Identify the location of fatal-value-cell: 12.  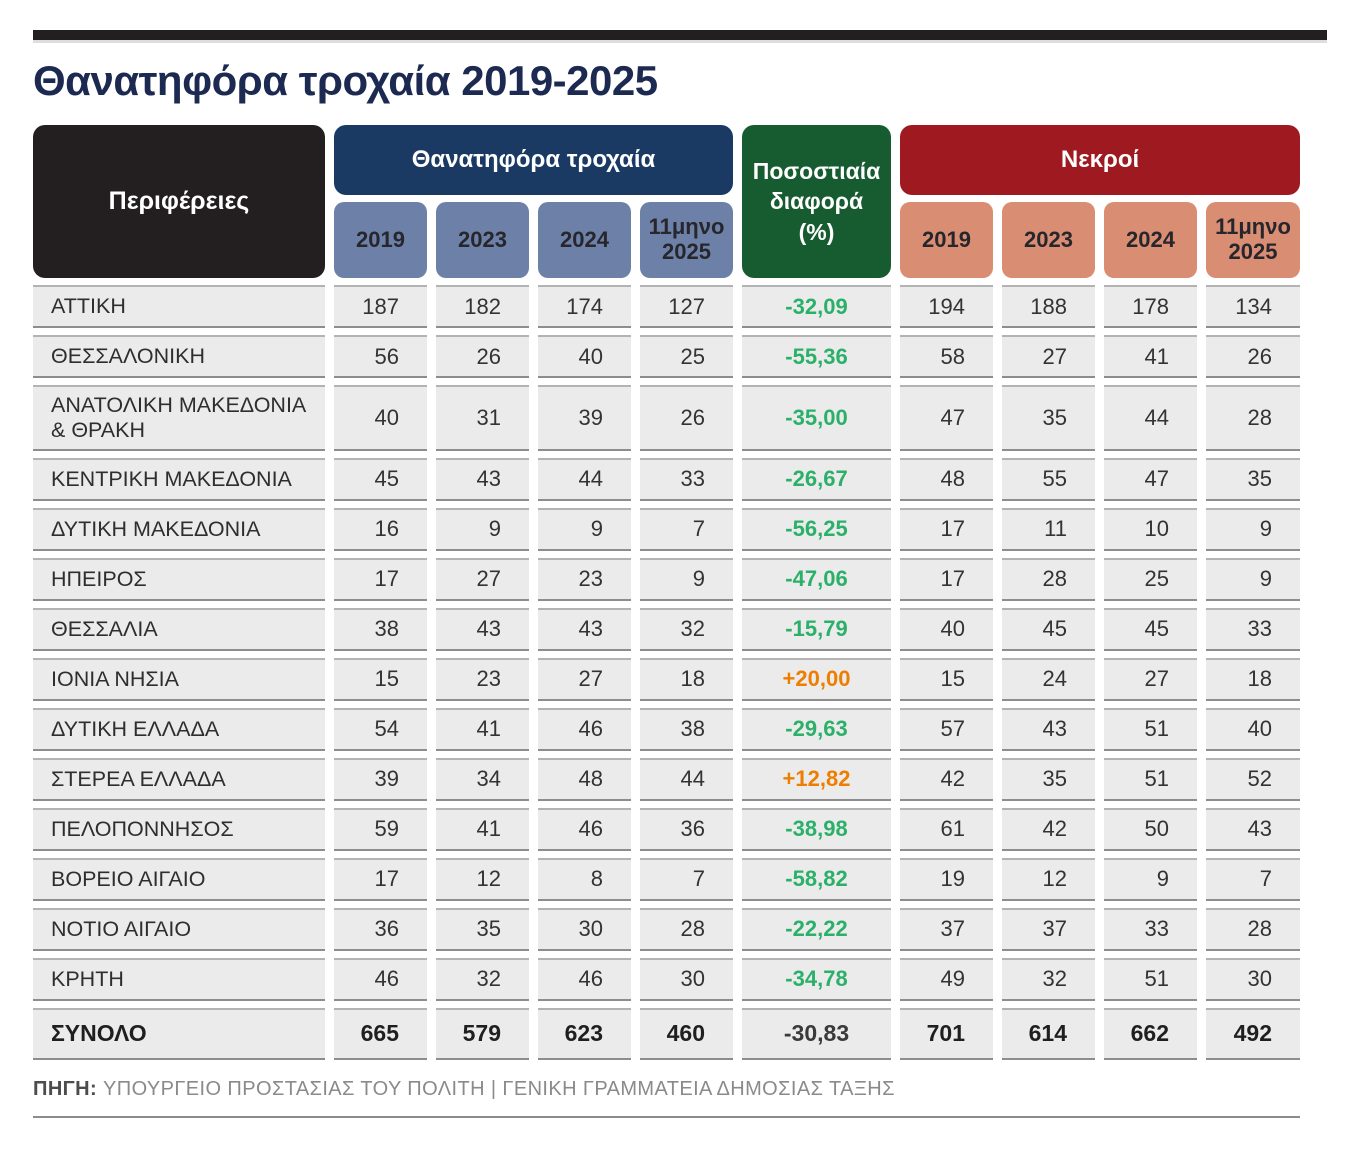
(482, 879).